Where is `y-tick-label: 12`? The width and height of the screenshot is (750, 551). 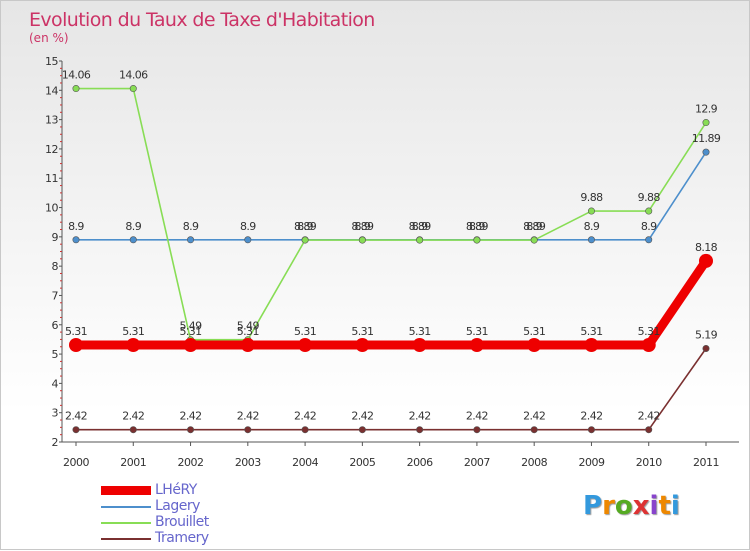
y-tick-label: 12 is located at coordinates (51, 149).